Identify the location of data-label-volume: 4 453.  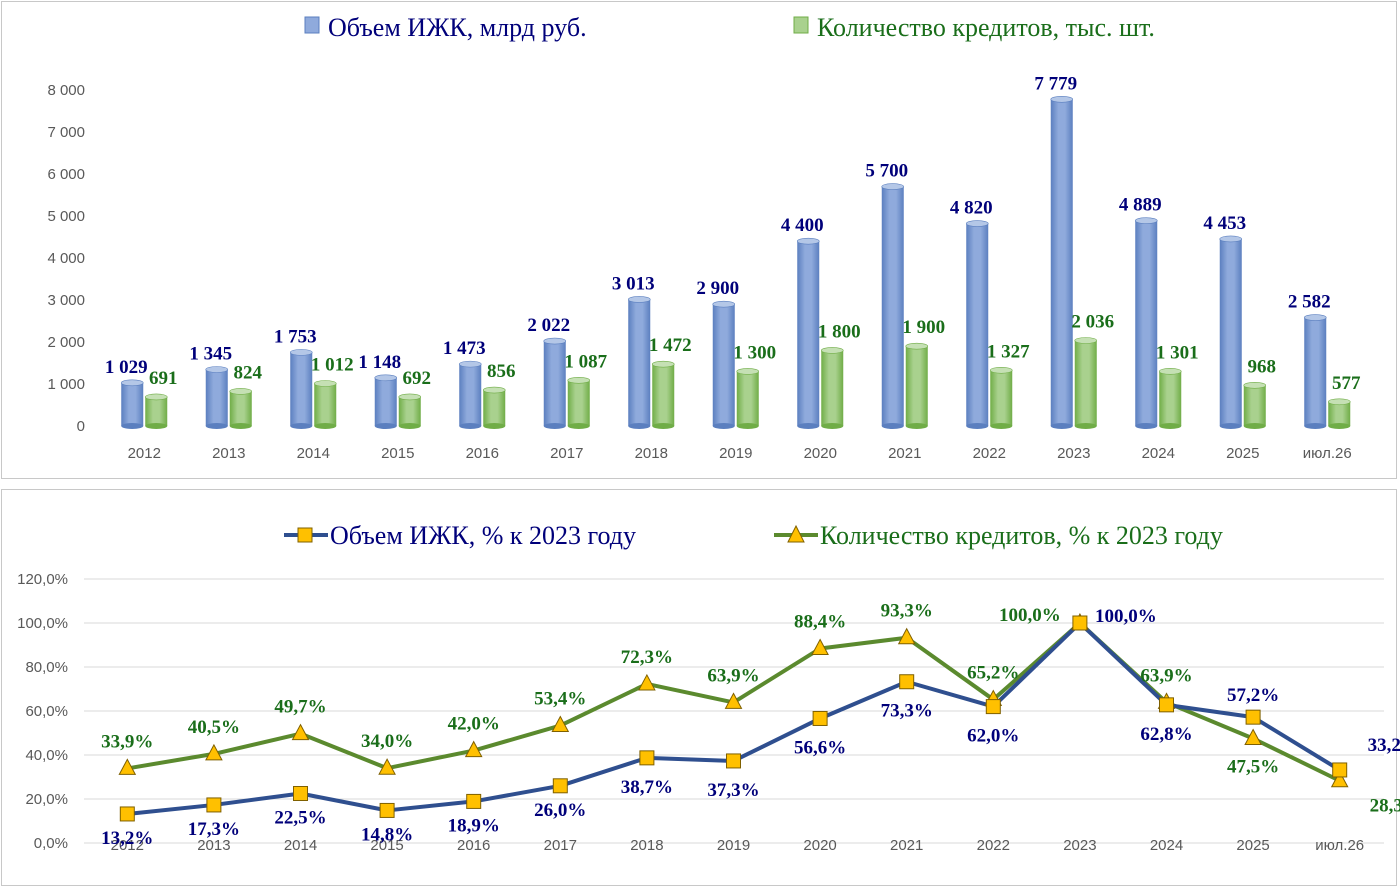
(1224, 223).